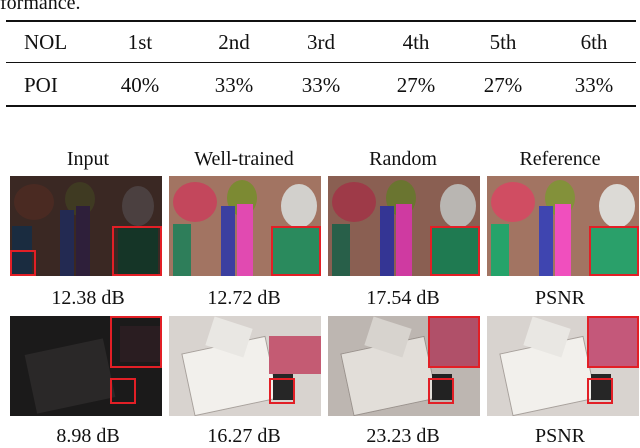  I want to click on psnr-label: 17.54 dB, so click(403, 298).